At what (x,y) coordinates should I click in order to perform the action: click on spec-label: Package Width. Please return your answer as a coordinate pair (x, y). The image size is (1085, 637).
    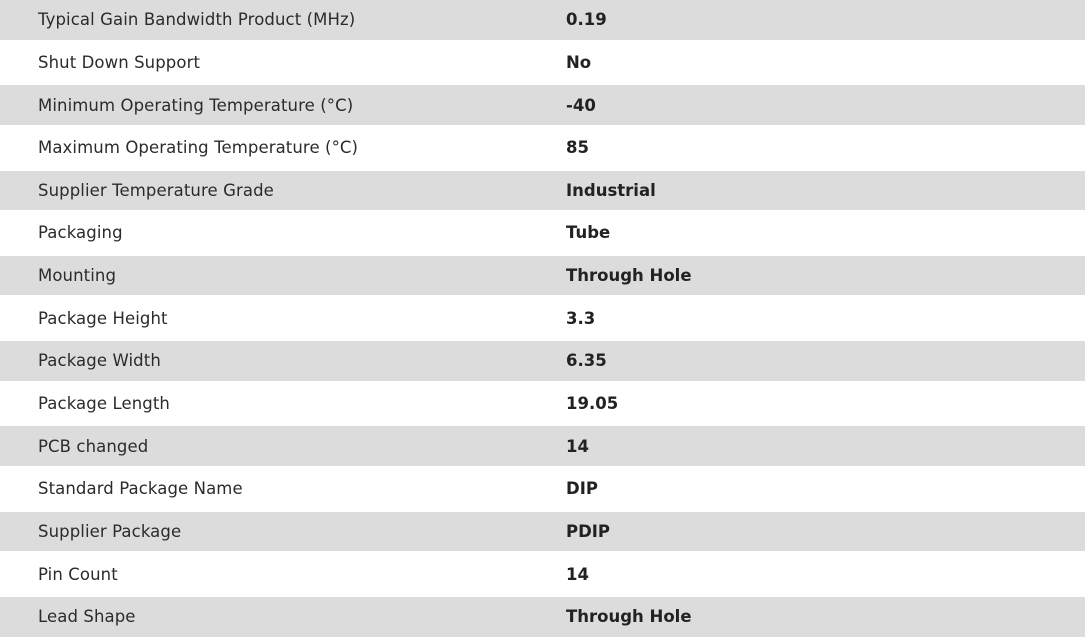
    Looking at the image, I should click on (99, 361).